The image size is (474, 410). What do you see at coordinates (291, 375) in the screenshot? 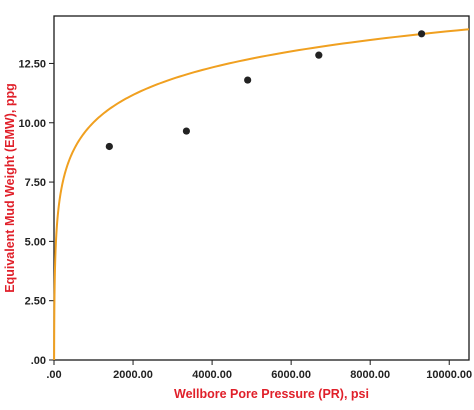
I see `x-tick-label: 6000.00` at bounding box center [291, 375].